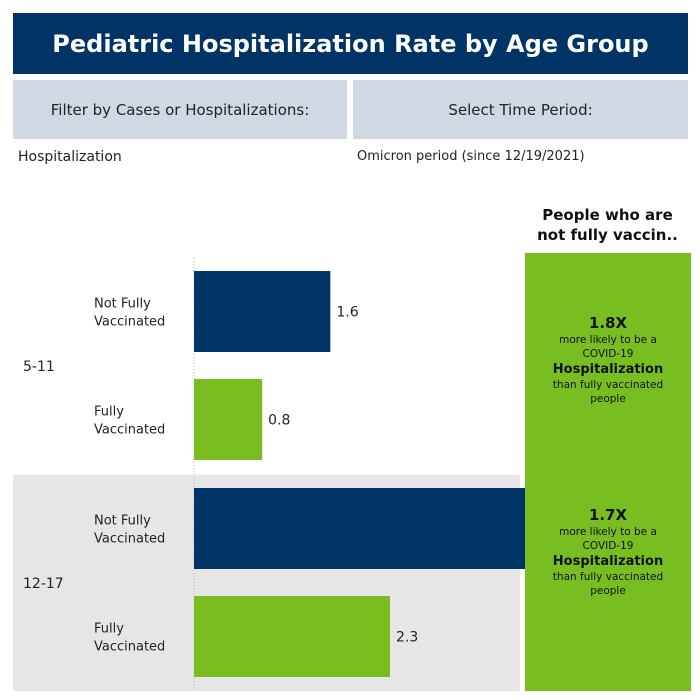  I want to click on group-label: 12-17, so click(43, 584).